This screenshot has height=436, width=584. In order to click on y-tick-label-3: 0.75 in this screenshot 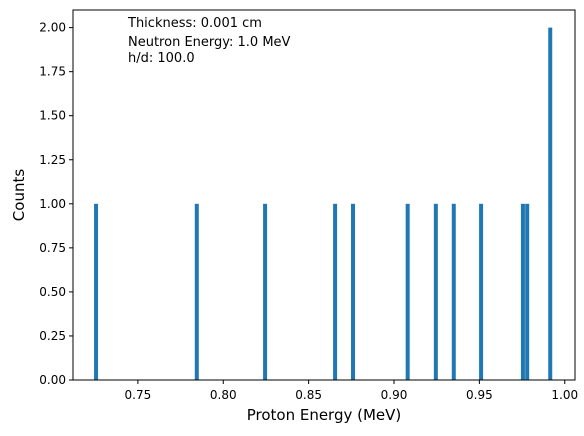, I will do `click(52, 248)`.